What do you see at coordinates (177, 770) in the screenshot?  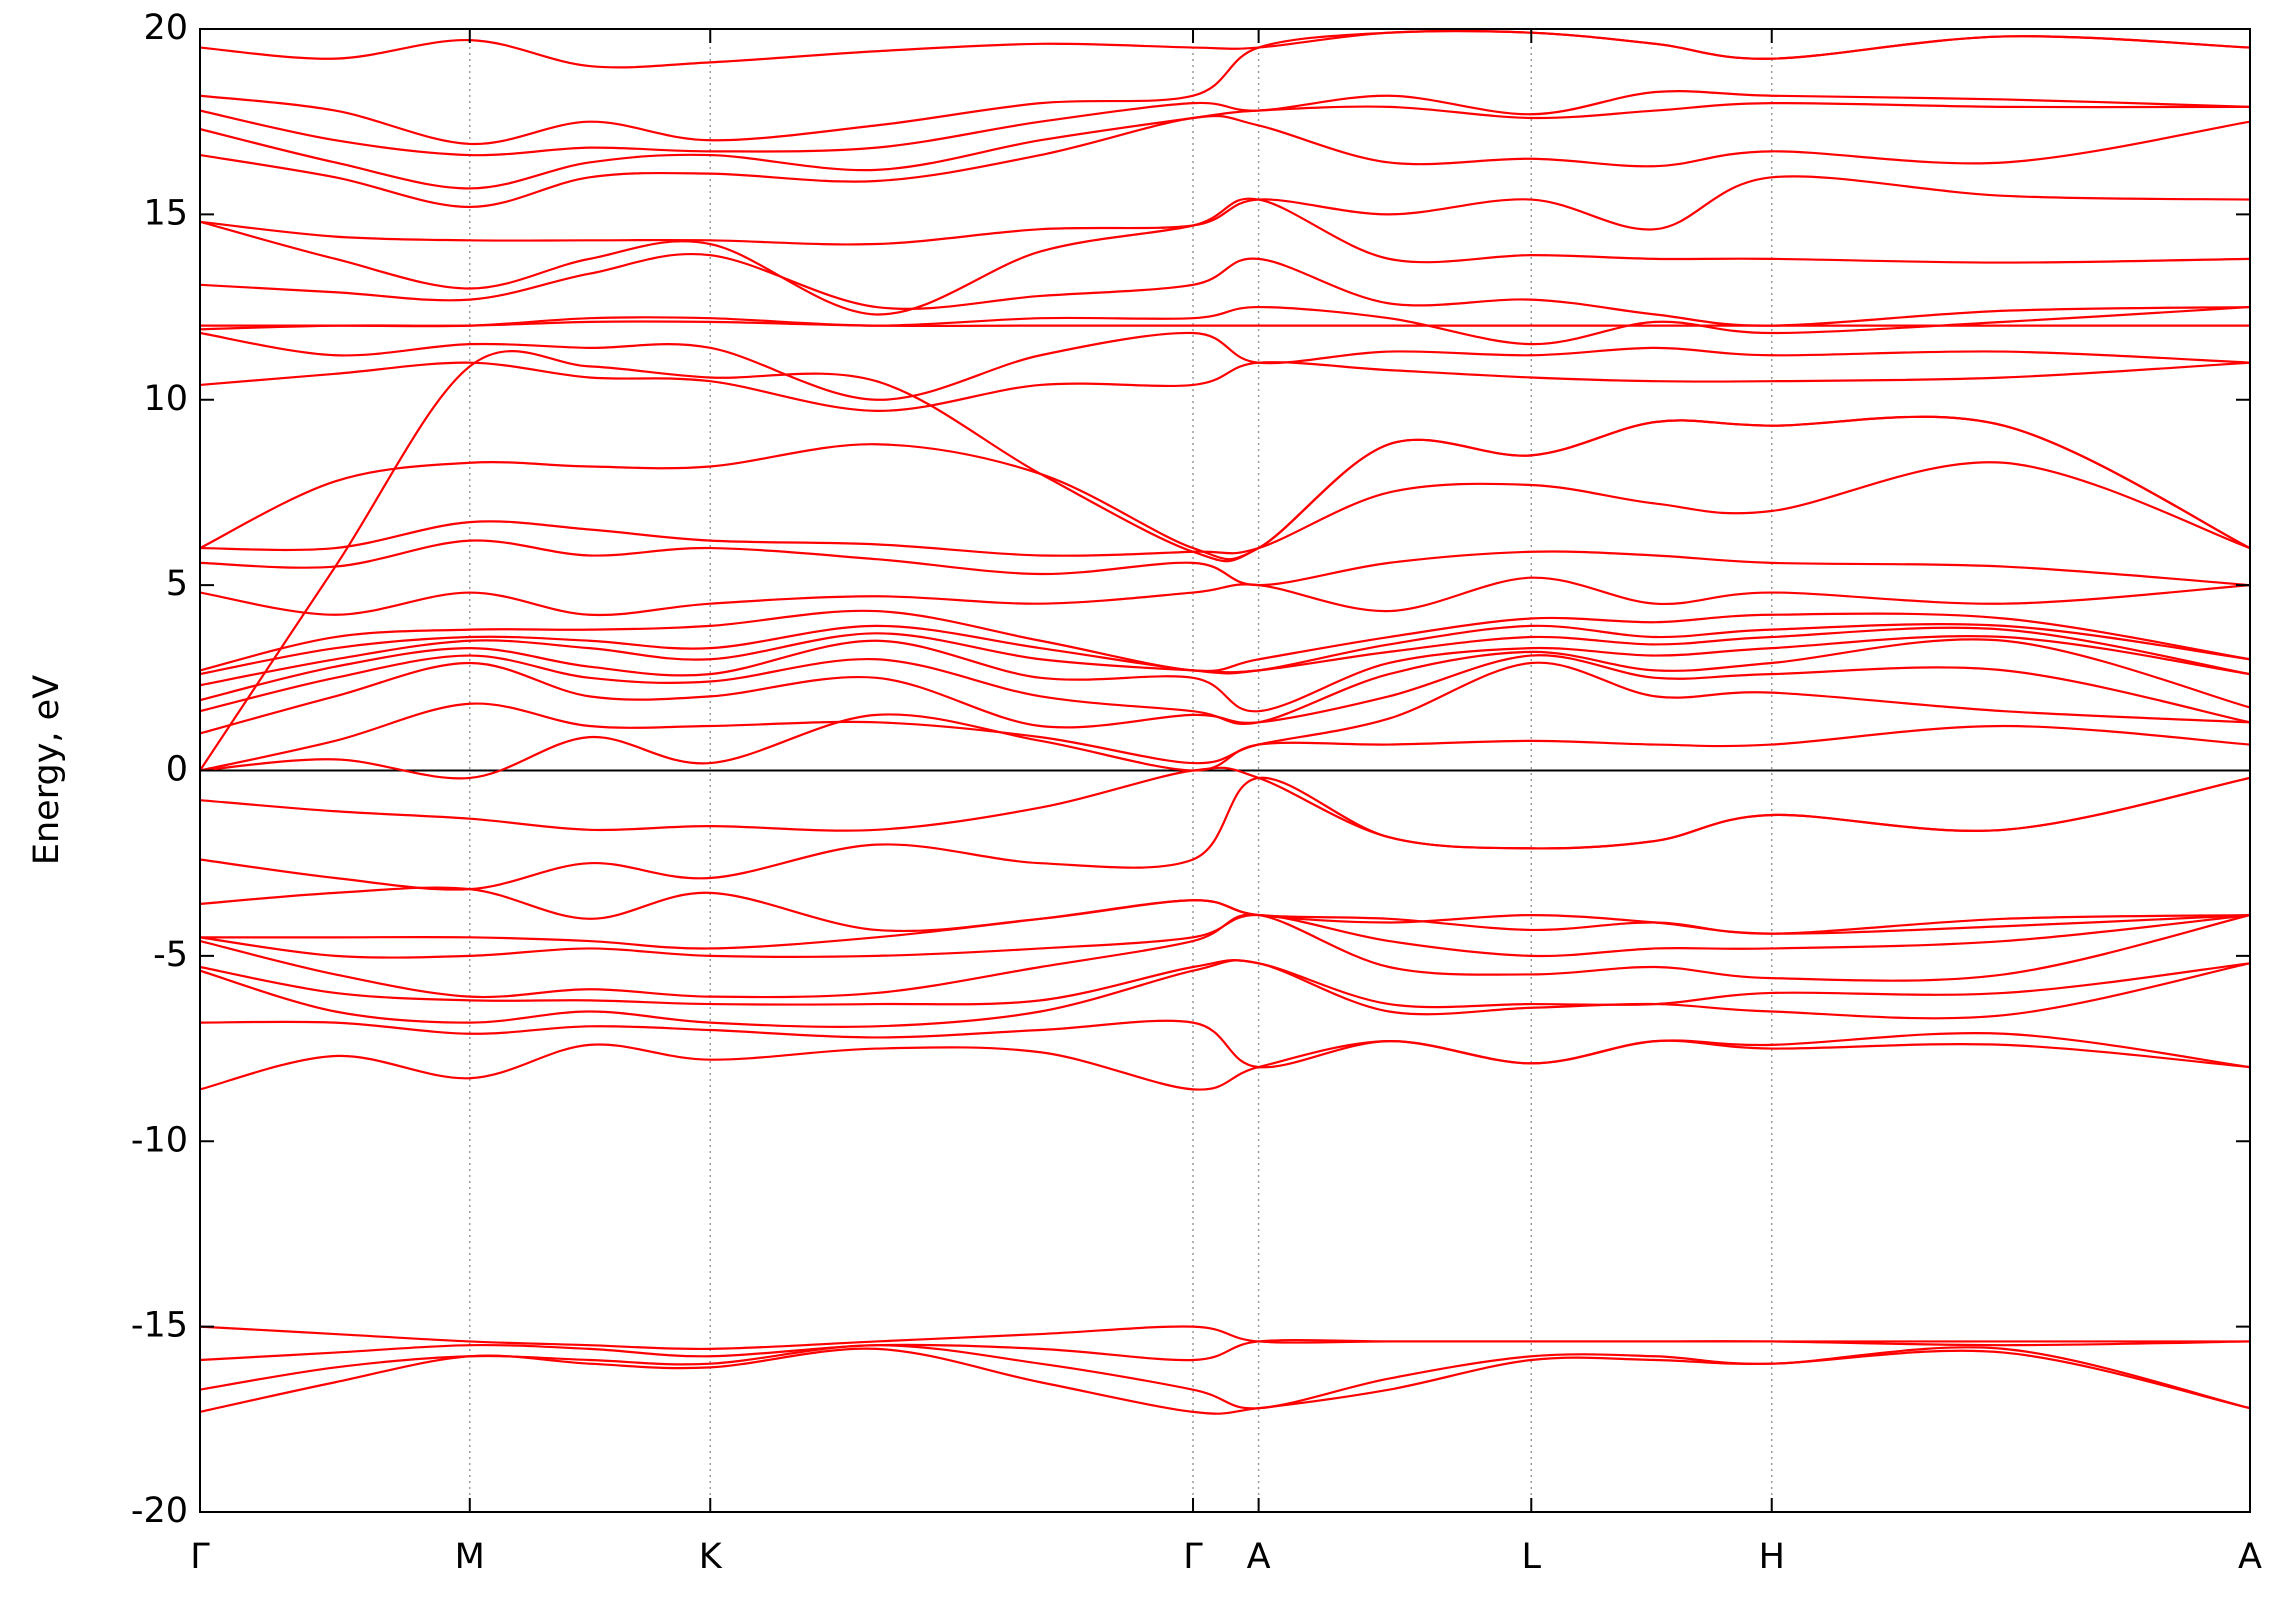 I see `y-tick-label: 0` at bounding box center [177, 770].